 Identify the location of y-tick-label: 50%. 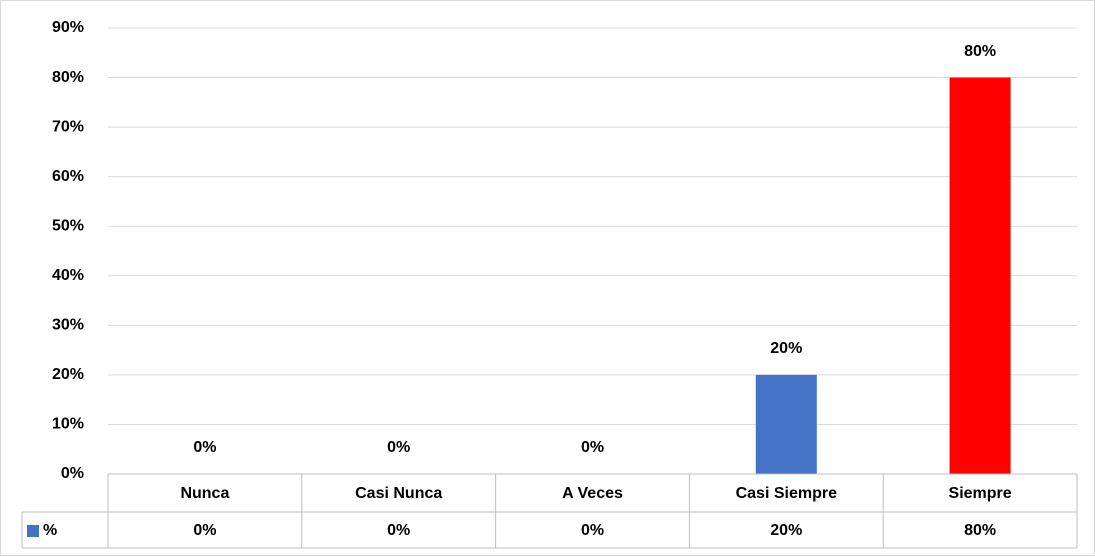
(68, 225).